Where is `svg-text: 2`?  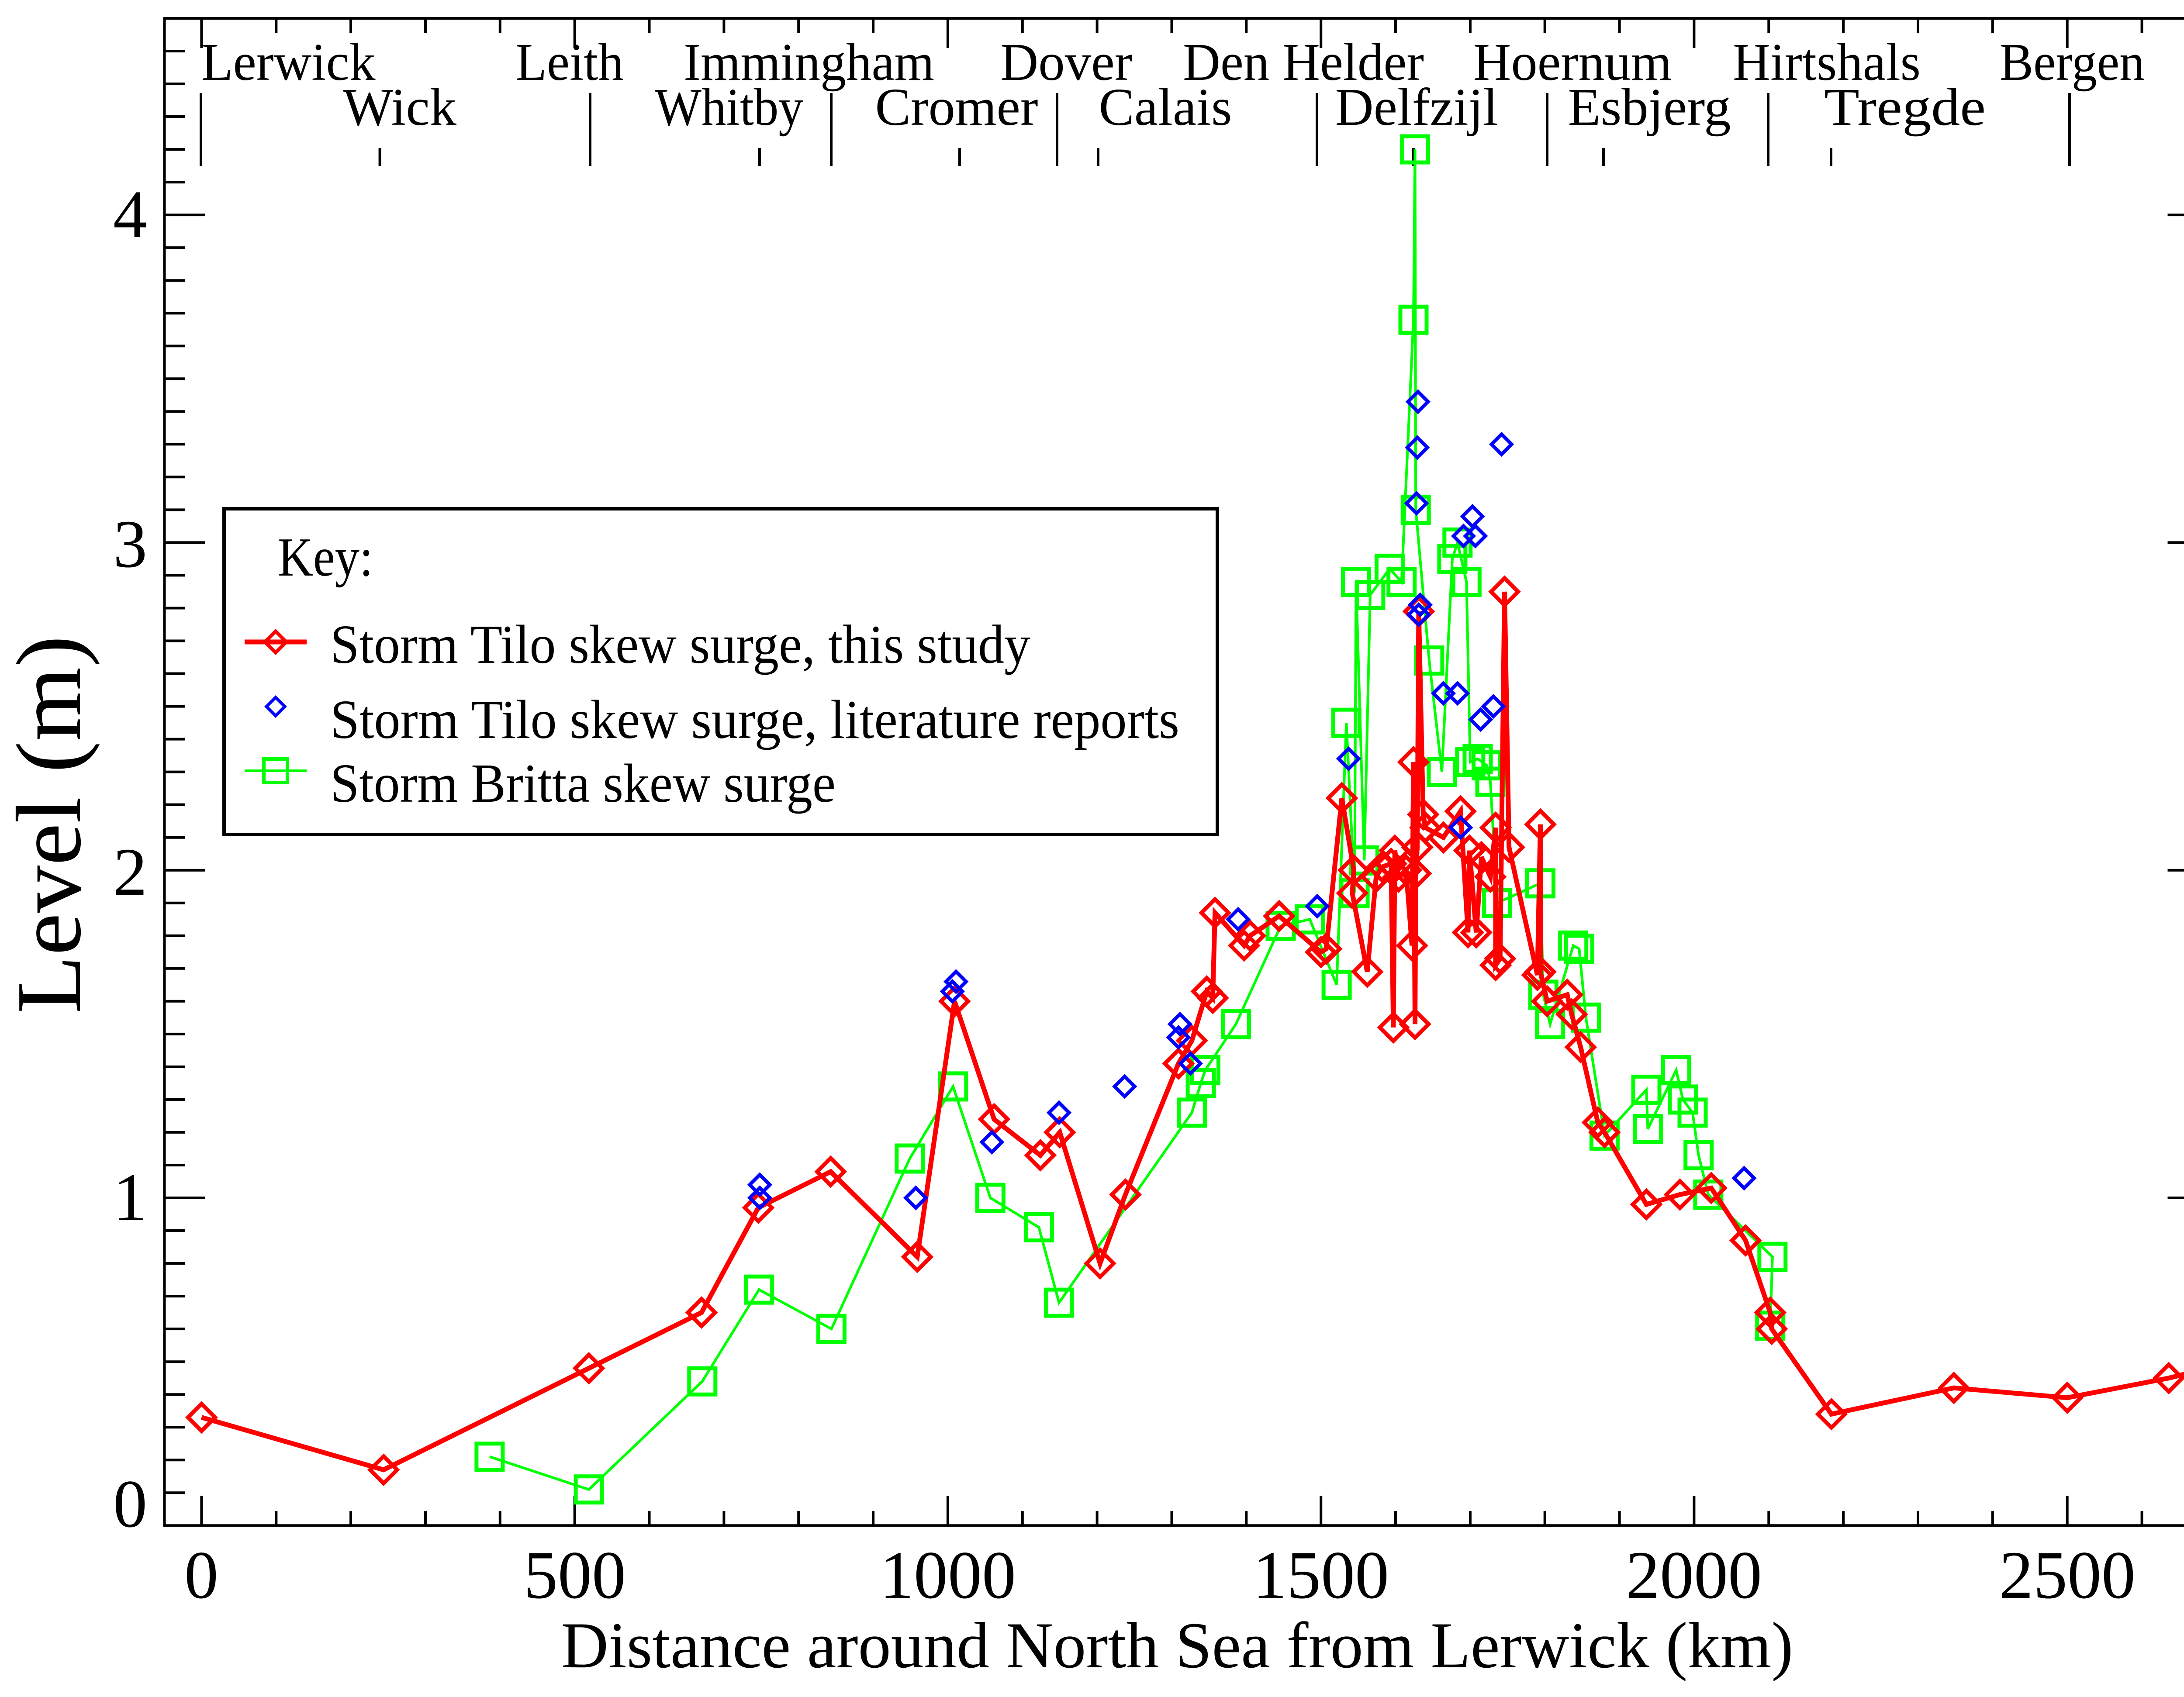 svg-text: 2 is located at coordinates (130, 872).